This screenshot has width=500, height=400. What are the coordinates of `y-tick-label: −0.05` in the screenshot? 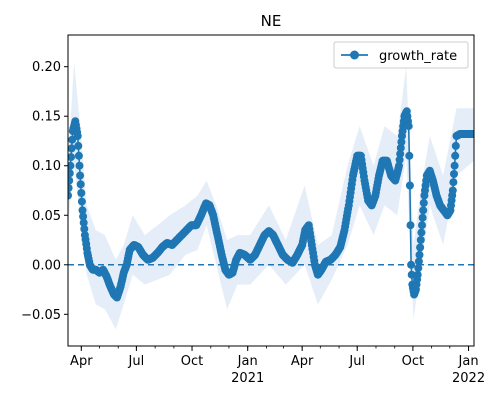 It's located at (41, 315).